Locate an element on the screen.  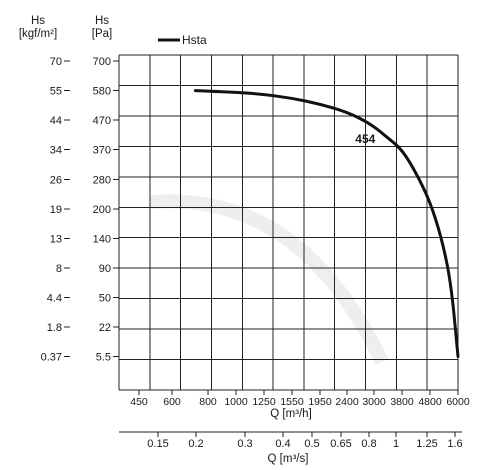
x-primary-tick-label: 800 is located at coordinates (208, 402).